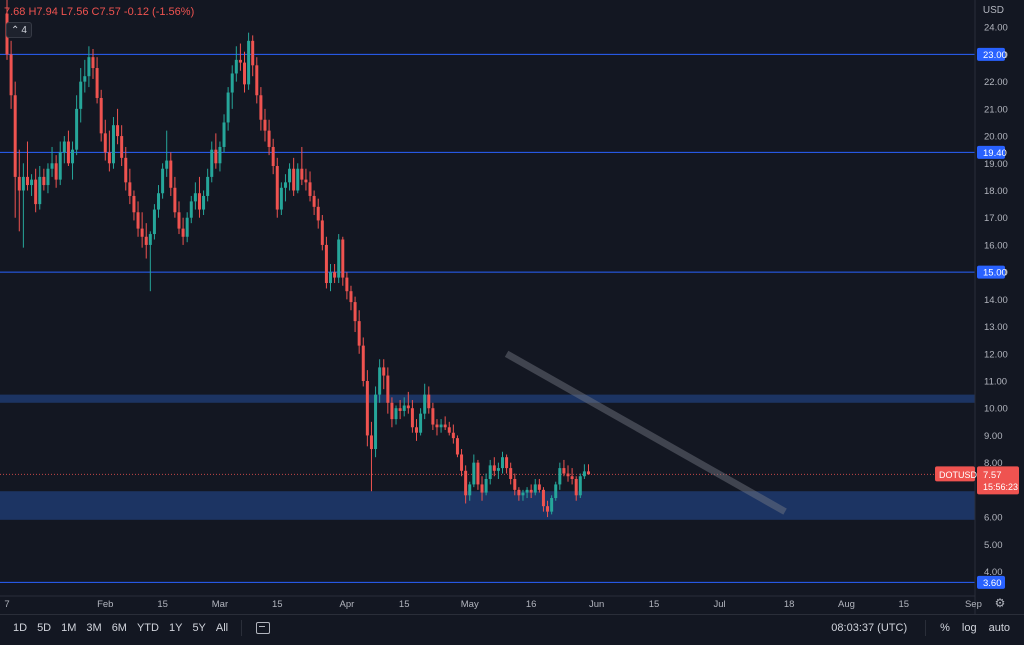 Image resolution: width=1024 pixels, height=645 pixels. I want to click on trendline, so click(645, 432).